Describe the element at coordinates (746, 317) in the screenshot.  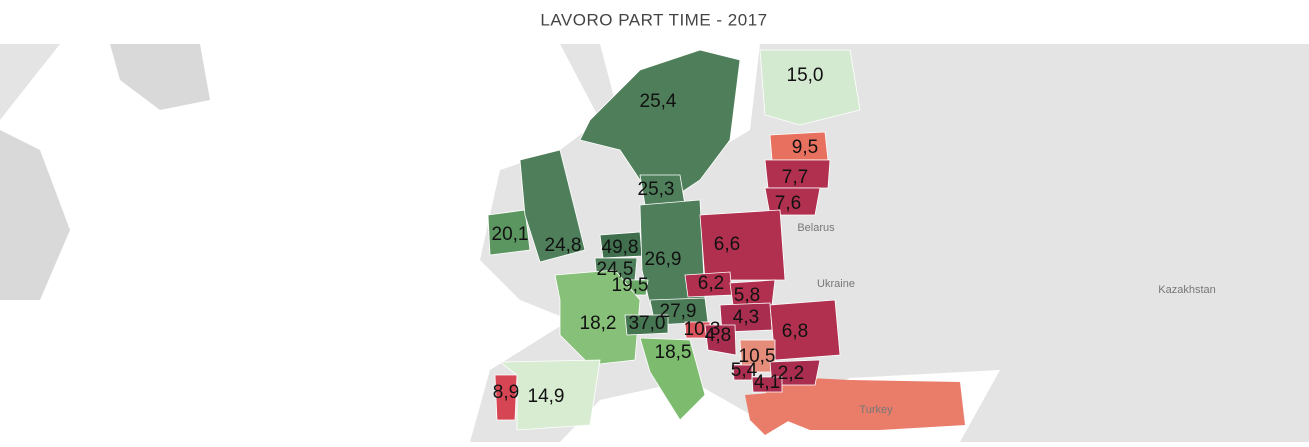
I see `value-label: 4,3` at that location.